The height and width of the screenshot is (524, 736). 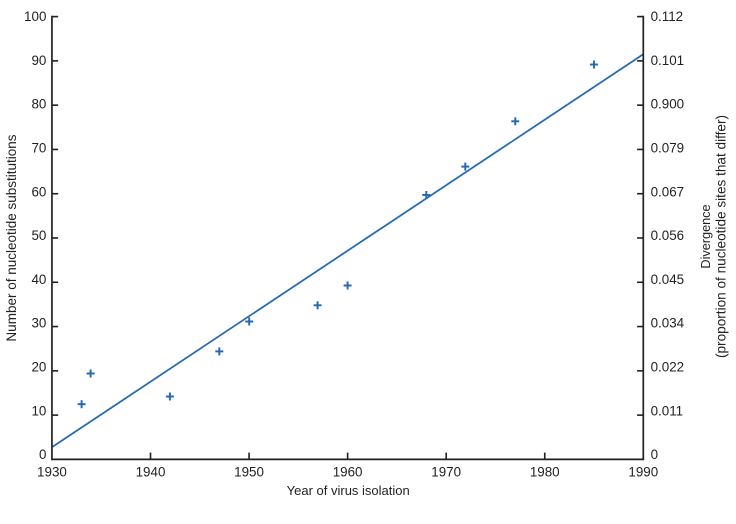 What do you see at coordinates (545, 471) in the screenshot?
I see `svg-text: 1980` at bounding box center [545, 471].